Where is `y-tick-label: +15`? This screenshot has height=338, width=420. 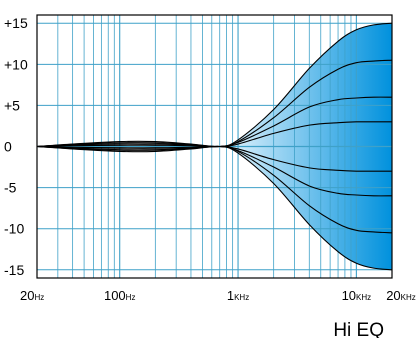
y-tick-label: +15 is located at coordinates (16, 23).